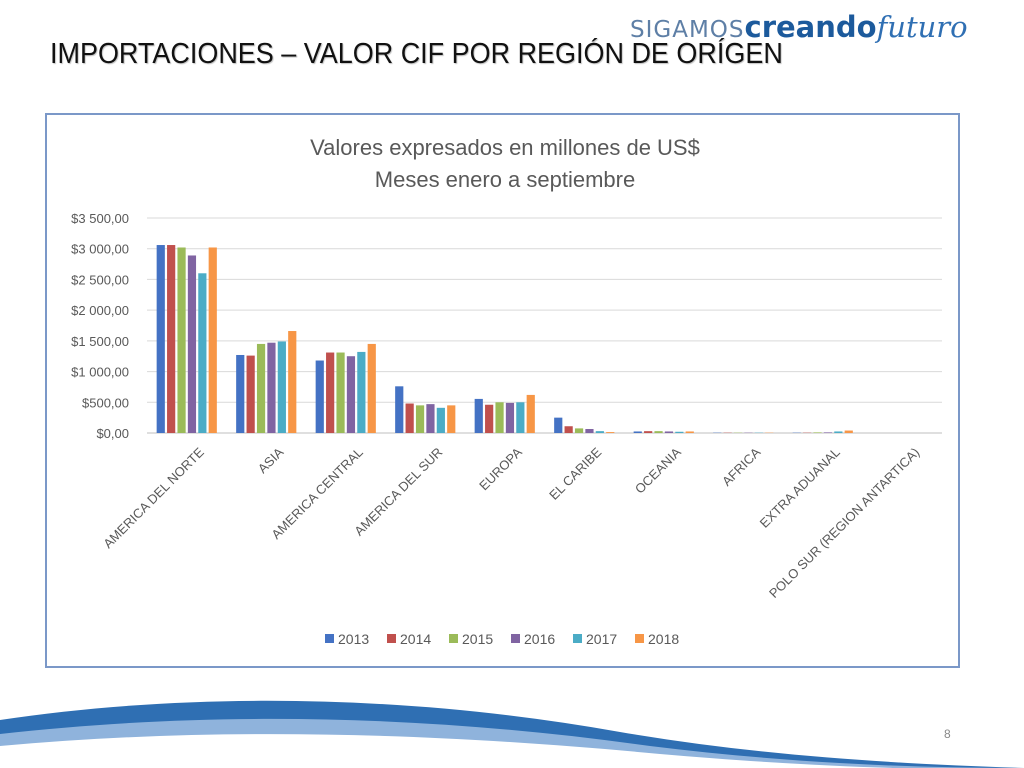 This screenshot has width=1024, height=768. Describe the element at coordinates (601, 639) in the screenshot. I see `legend-label: 2017` at that location.